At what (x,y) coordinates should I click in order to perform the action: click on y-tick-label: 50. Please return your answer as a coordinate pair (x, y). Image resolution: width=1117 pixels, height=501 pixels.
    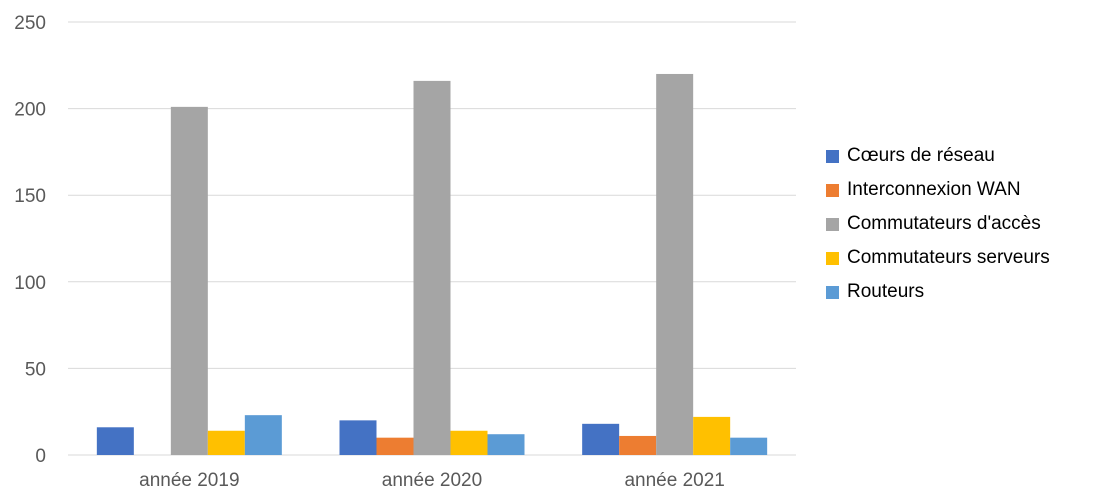
    Looking at the image, I should click on (35, 369).